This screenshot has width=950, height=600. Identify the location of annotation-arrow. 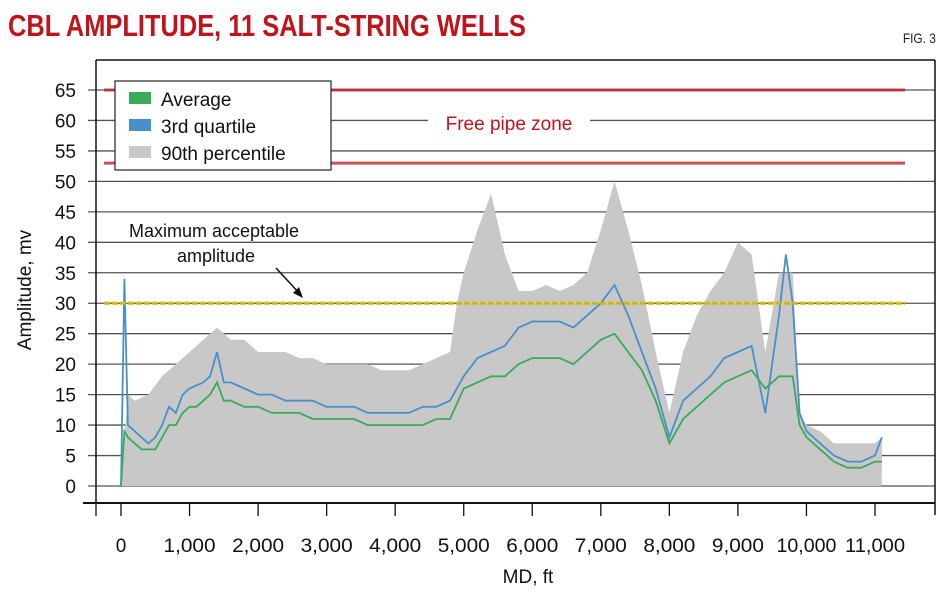
(288, 281).